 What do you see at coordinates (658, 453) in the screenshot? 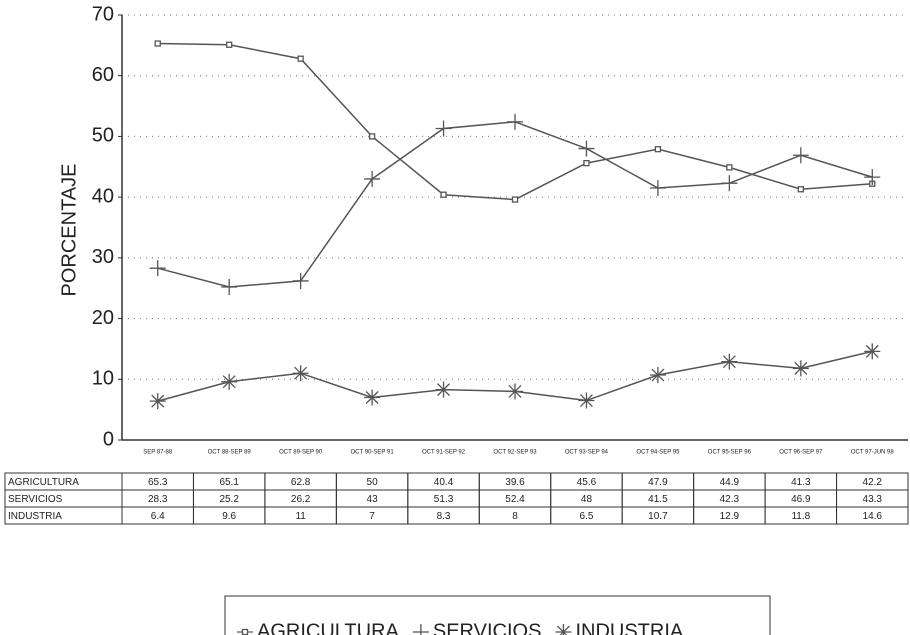
I see `x-tick-label: OCT 94-SEP 95` at bounding box center [658, 453].